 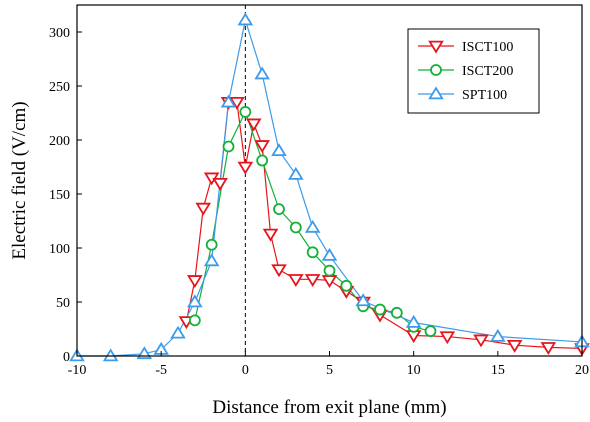 I want to click on y-tick-label: 100, so click(x=59, y=249).